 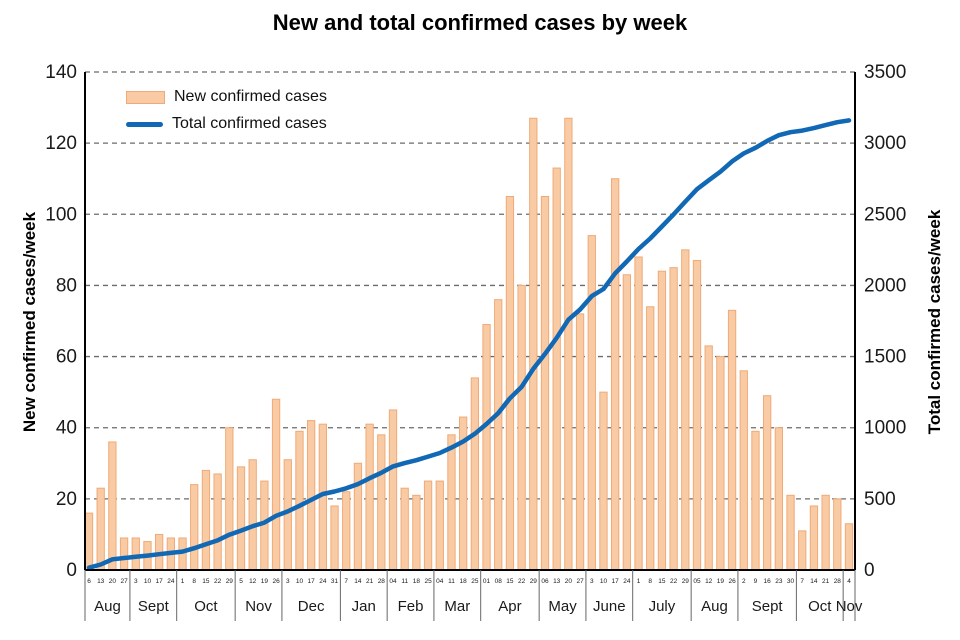 I want to click on week-tick-25: 28, so click(x=382, y=581).